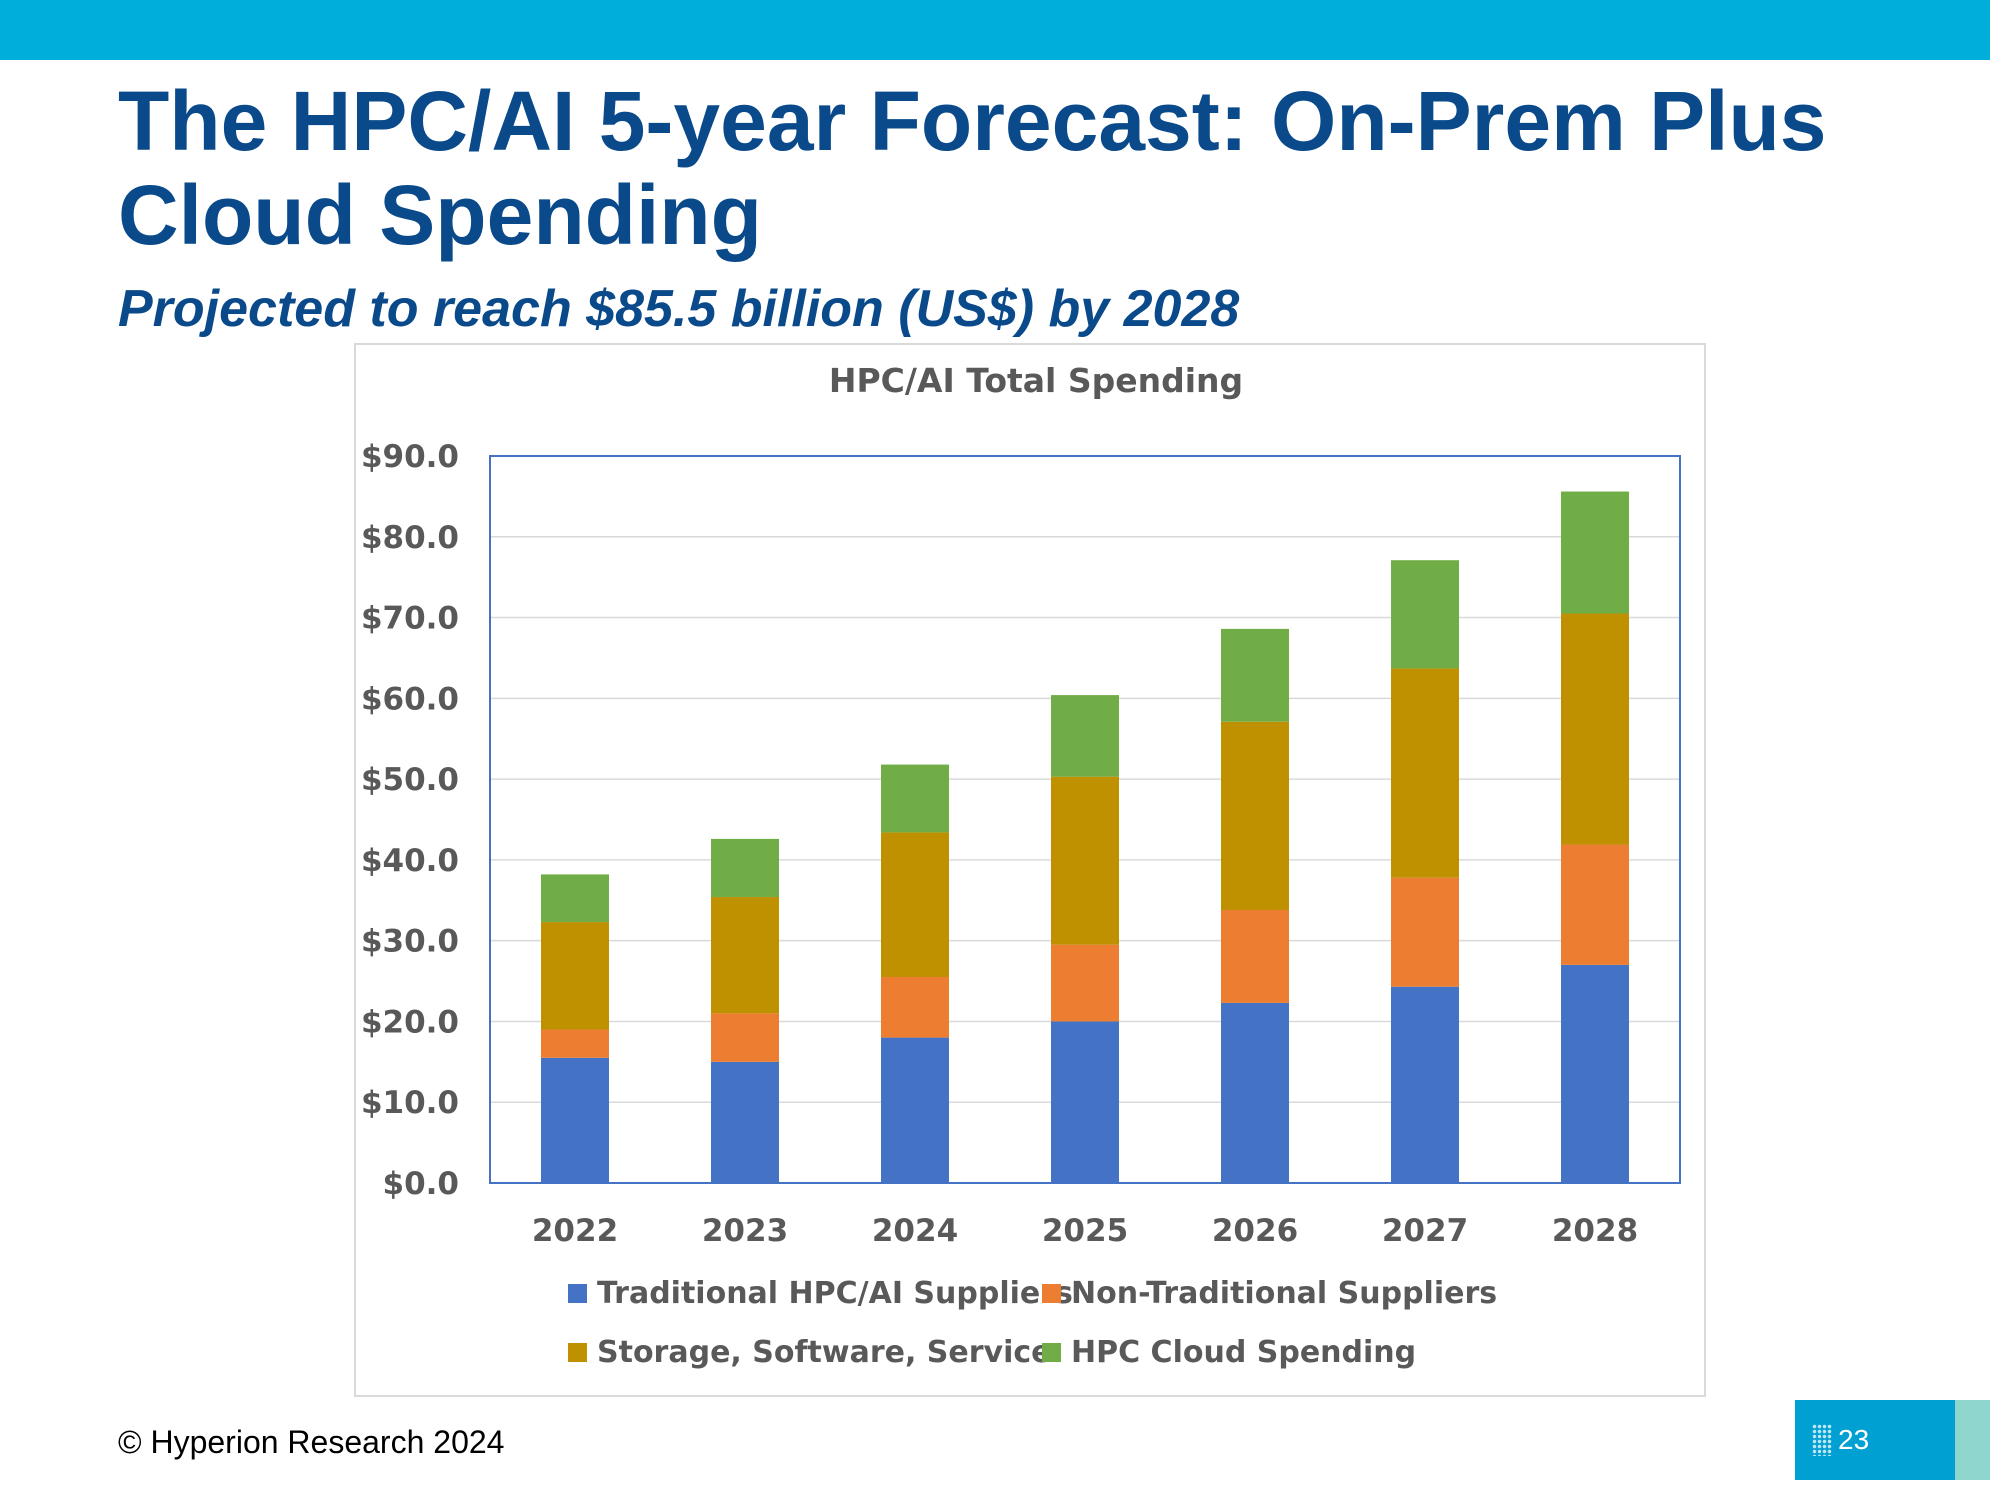 The height and width of the screenshot is (1493, 1990). Describe the element at coordinates (311, 1442) in the screenshot. I see `footer-copyright: © Hyperion Research 2024` at that location.